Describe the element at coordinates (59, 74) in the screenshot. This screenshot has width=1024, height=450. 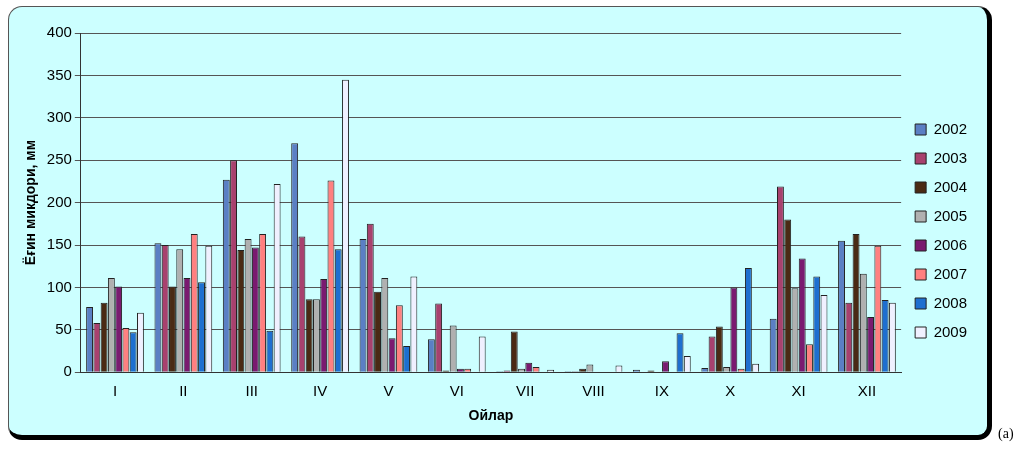
I see `y-tick-label: 350` at that location.